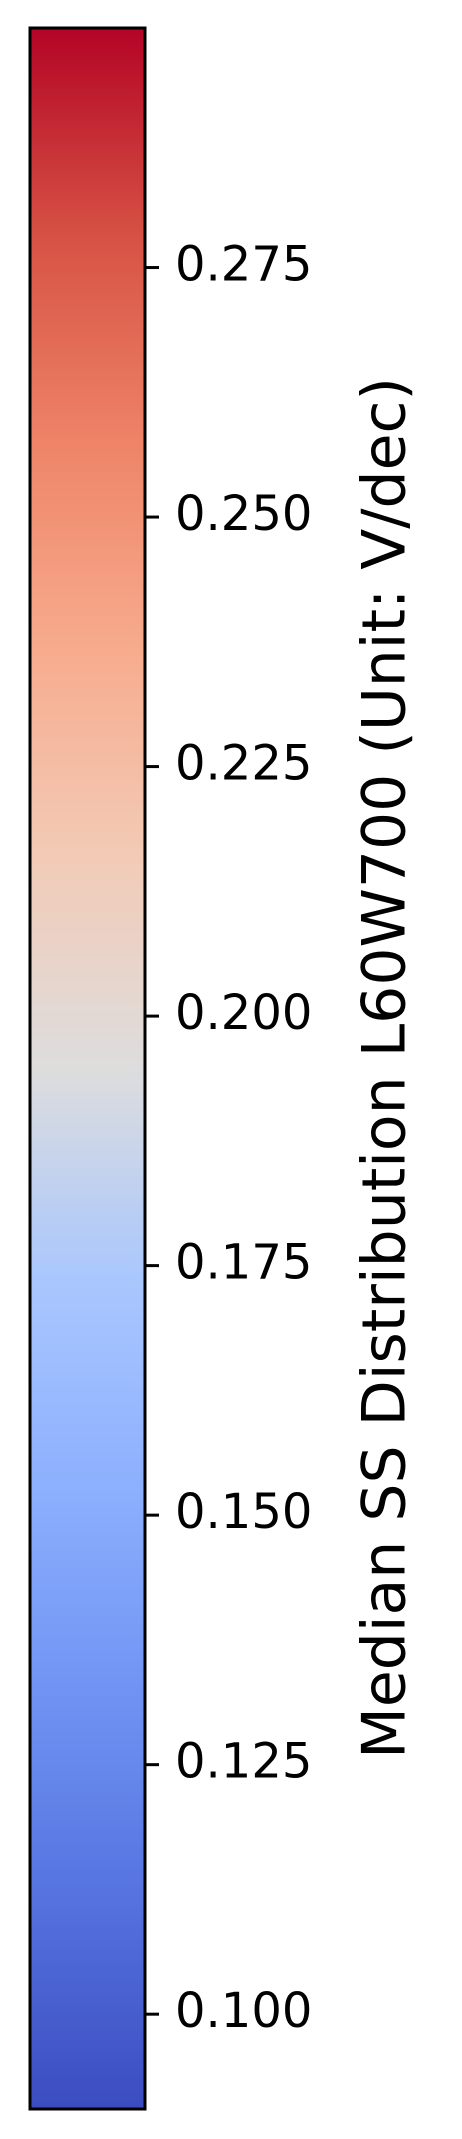 The width and height of the screenshot is (462, 2139). Describe the element at coordinates (243, 1762) in the screenshot. I see `tick-label: 0.125` at that location.